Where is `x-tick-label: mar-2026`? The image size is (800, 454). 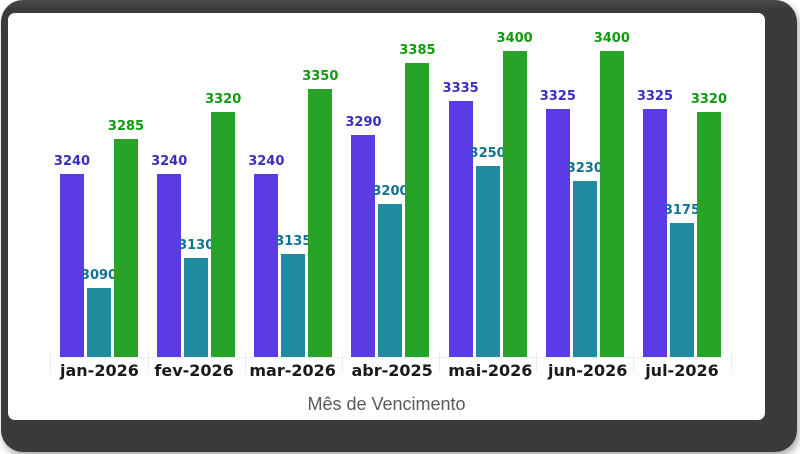
x-tick-label: mar-2026 is located at coordinates (292, 370).